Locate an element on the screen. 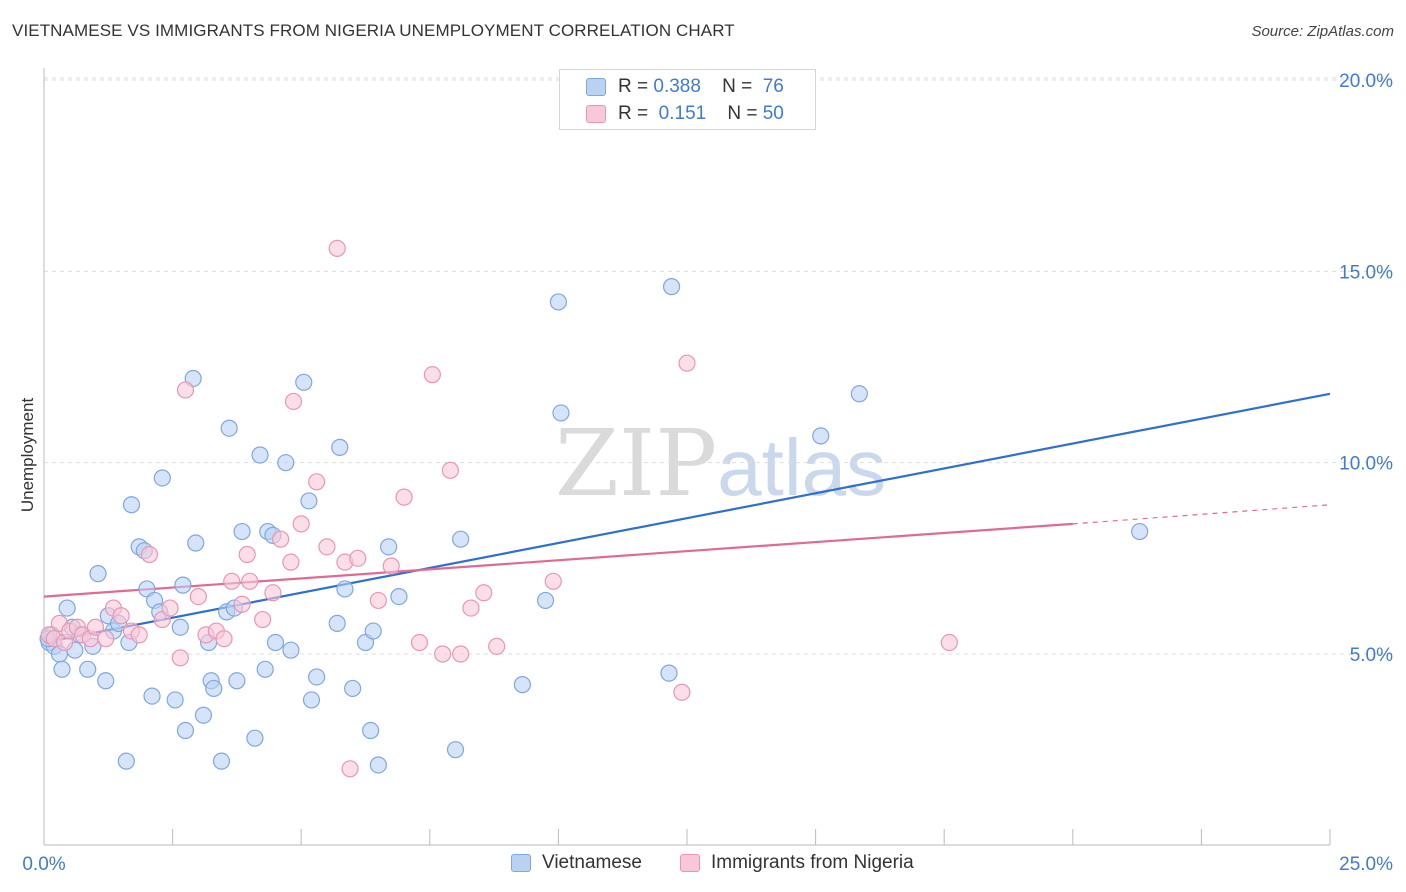 The image size is (1406, 892). nigeria-swatch is located at coordinates (596, 114).